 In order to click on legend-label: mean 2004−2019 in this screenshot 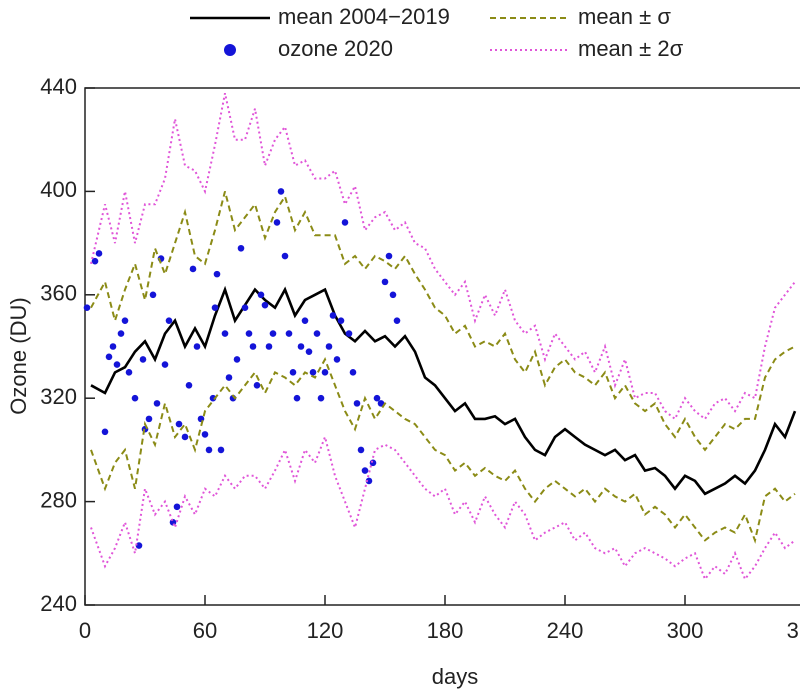, I will do `click(364, 16)`.